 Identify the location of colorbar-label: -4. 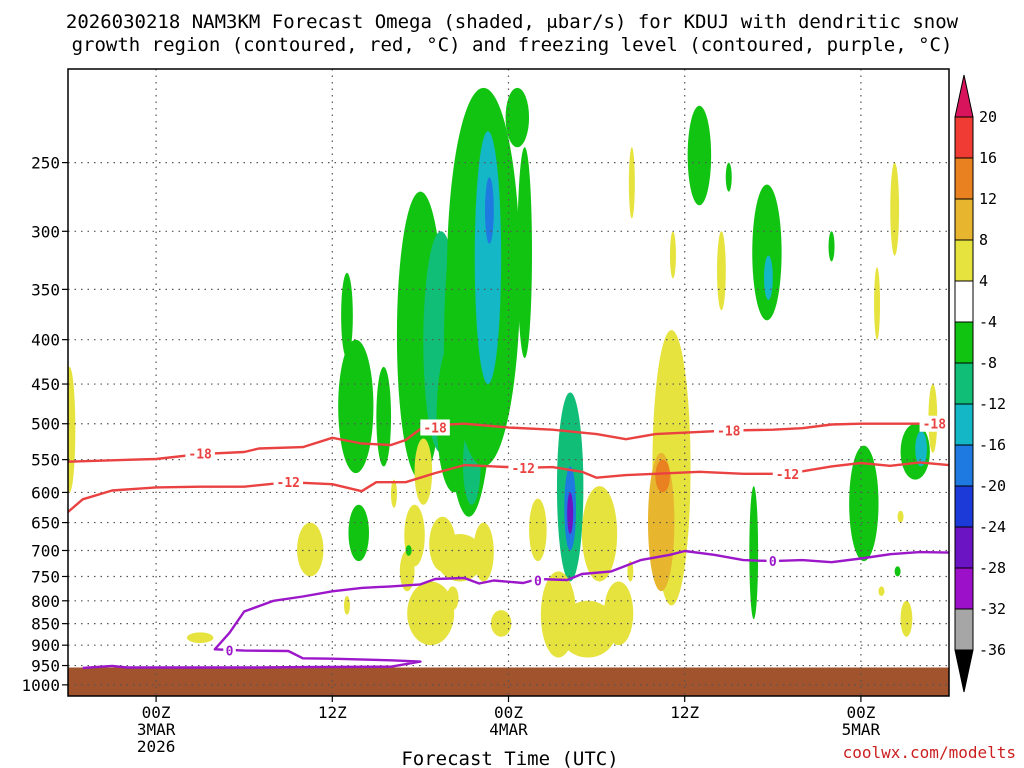
(988, 322).